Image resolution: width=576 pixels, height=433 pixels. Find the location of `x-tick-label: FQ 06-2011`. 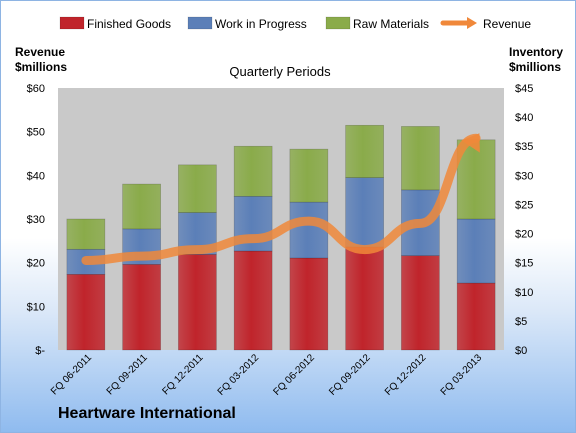

x-tick-label: FQ 06-2011 is located at coordinates (71, 374).